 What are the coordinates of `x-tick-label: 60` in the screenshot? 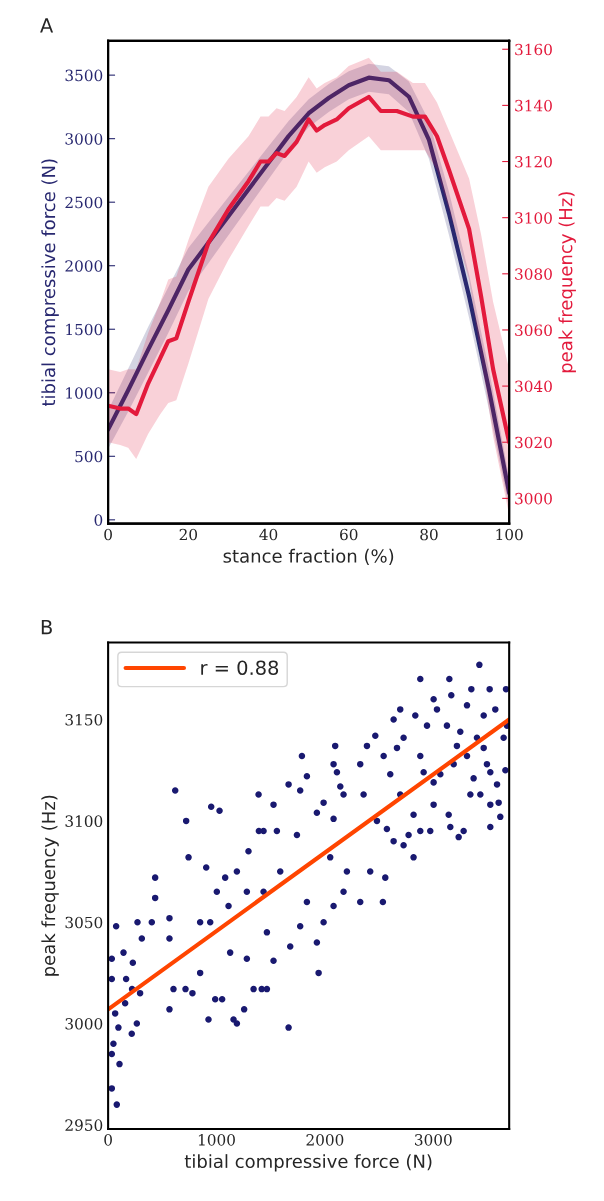 It's located at (349, 534).